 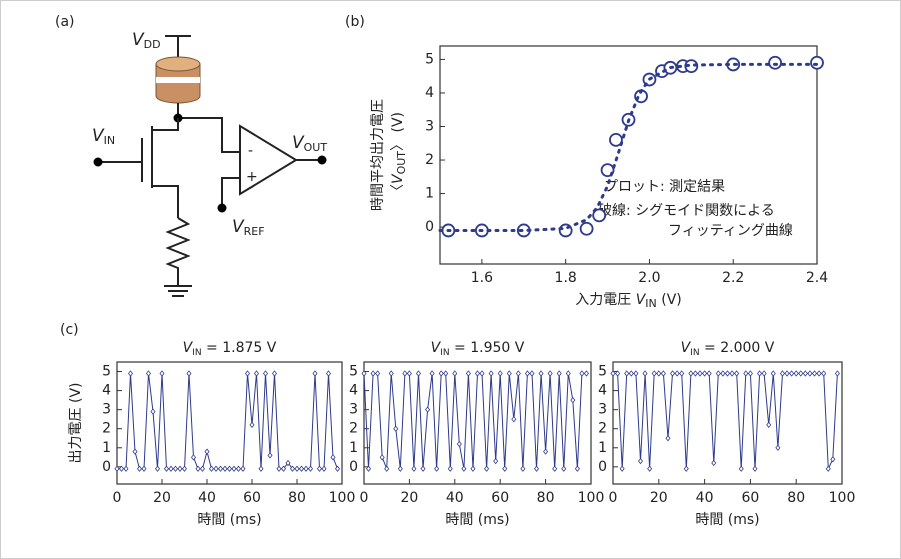 I want to click on label-part: OUT, so click(x=401, y=163).